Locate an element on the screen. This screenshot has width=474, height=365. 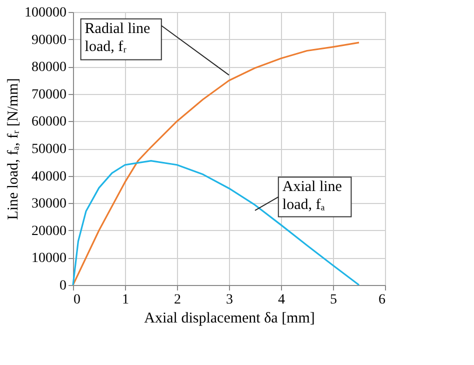
y-tick-label: 50000 is located at coordinates (49, 149).